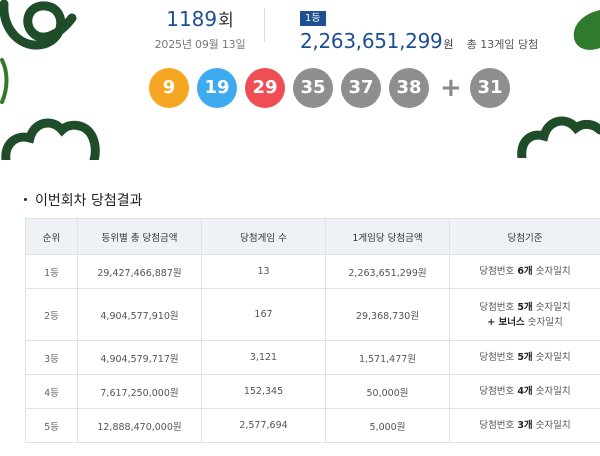  Describe the element at coordinates (361, 88) in the screenshot. I see `winning-ball: 37` at that location.